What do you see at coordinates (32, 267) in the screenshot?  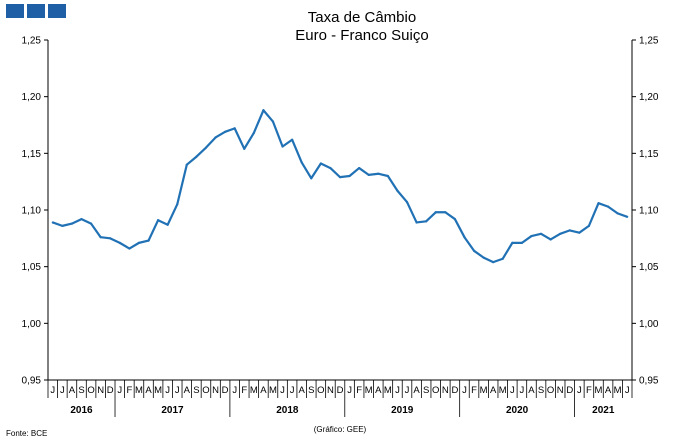 I see `y-tick-label: 1,05` at bounding box center [32, 267].